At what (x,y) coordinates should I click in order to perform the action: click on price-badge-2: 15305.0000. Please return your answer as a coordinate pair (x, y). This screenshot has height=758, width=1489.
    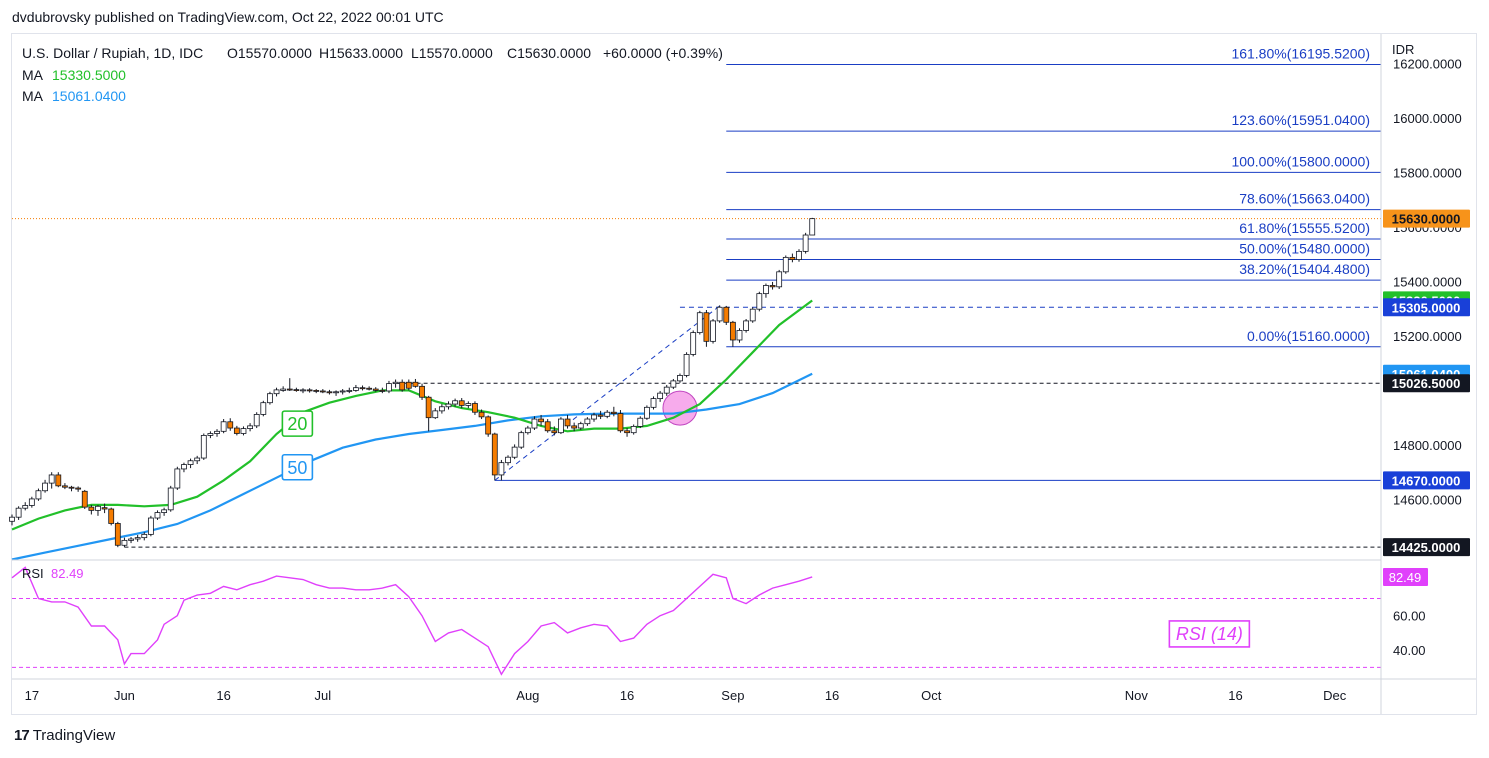
    Looking at the image, I should click on (1426, 307).